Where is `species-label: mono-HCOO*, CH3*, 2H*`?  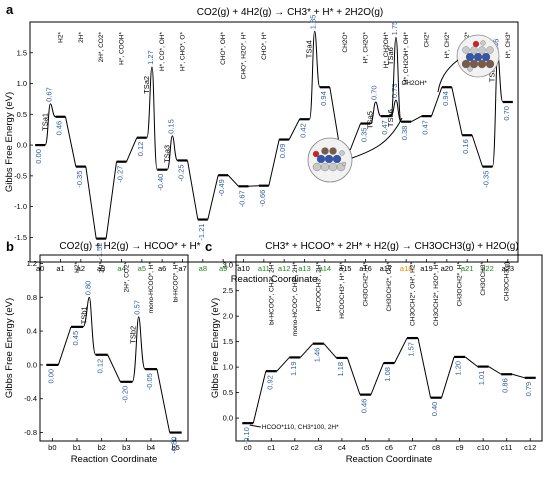 species-label: mono-HCOO*, CH3*, 2H* is located at coordinates (295, 299).